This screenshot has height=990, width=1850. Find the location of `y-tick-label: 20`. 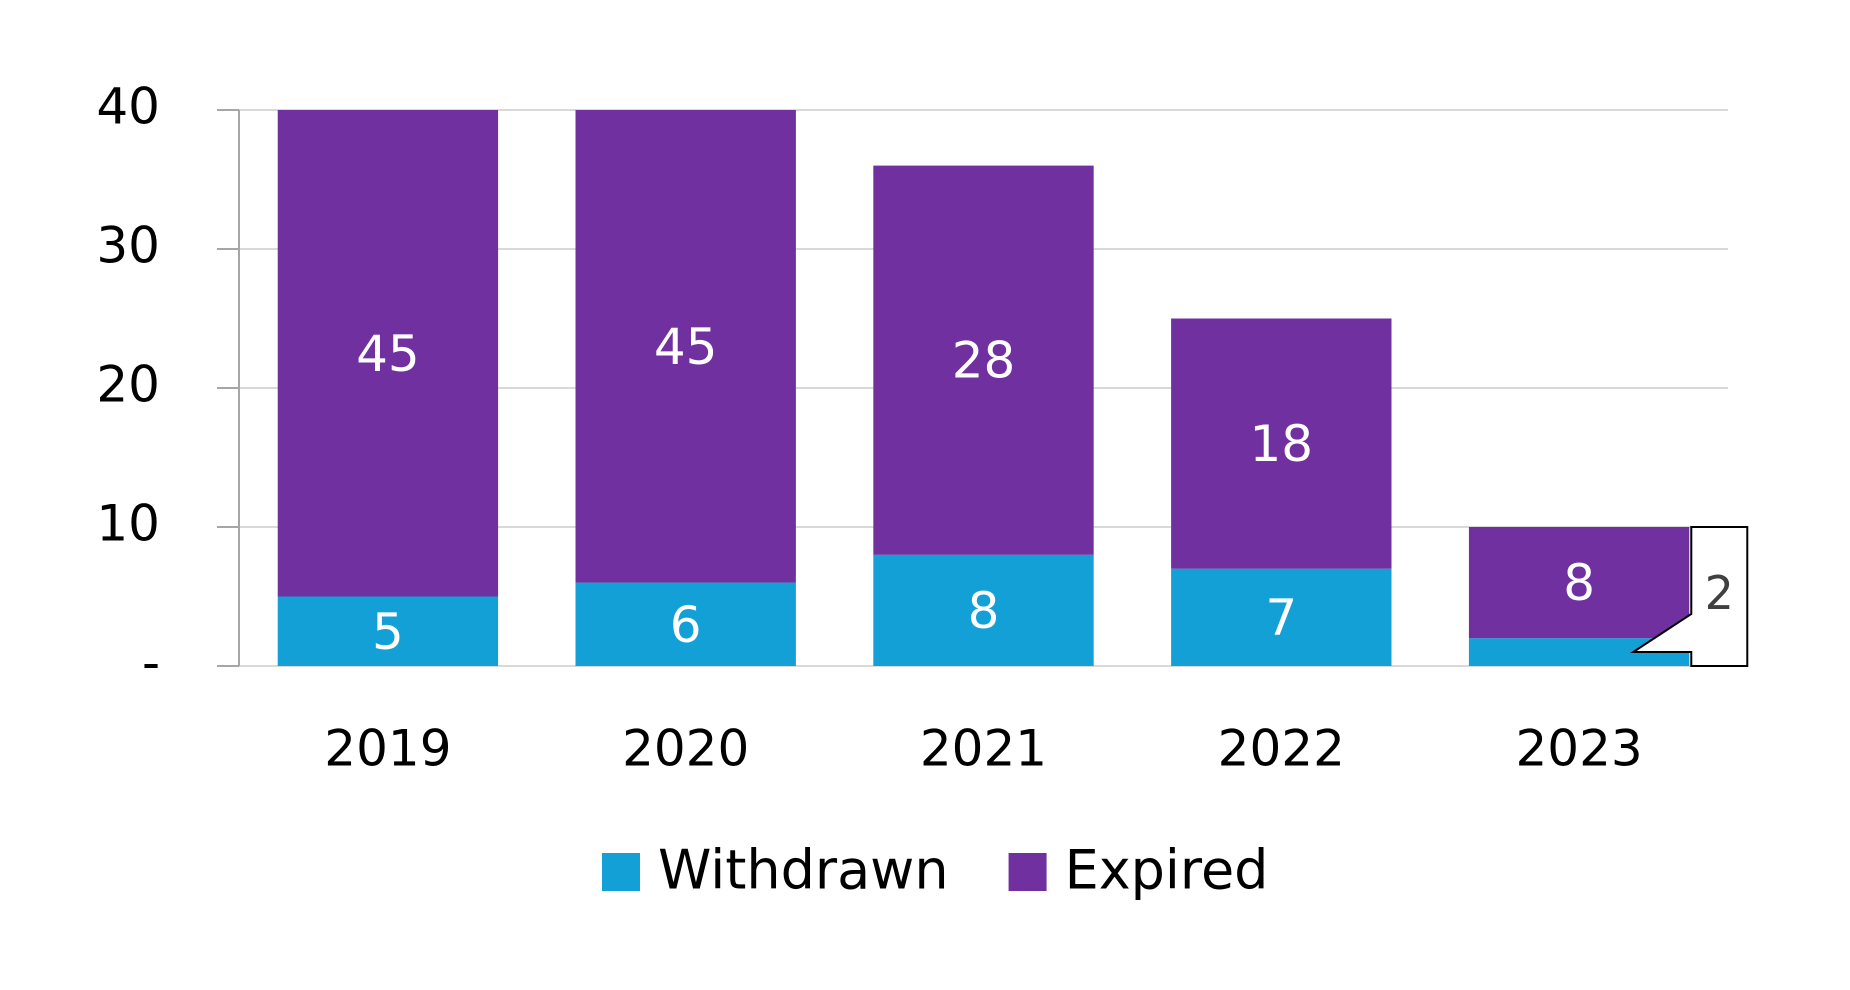

y-tick-label: 20 is located at coordinates (128, 385).